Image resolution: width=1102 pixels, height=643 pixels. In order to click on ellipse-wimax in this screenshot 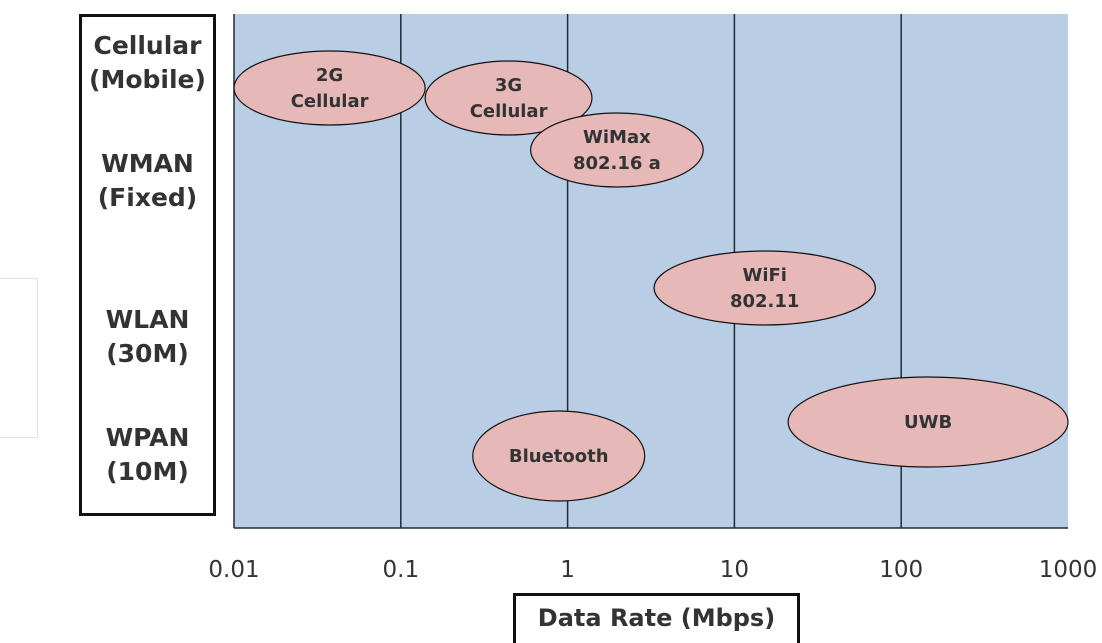, I will do `click(616, 150)`.